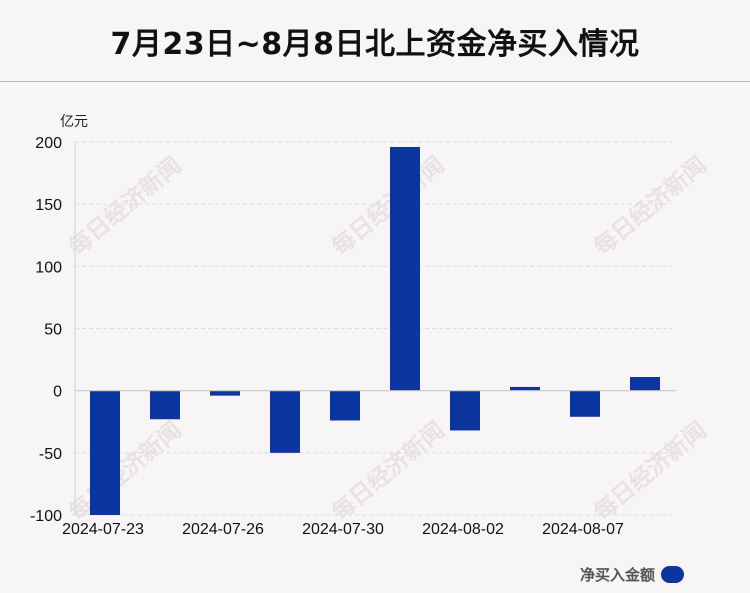 The image size is (750, 593). Describe the element at coordinates (223, 529) in the screenshot. I see `x-tick-label: 2024-07-26` at that location.